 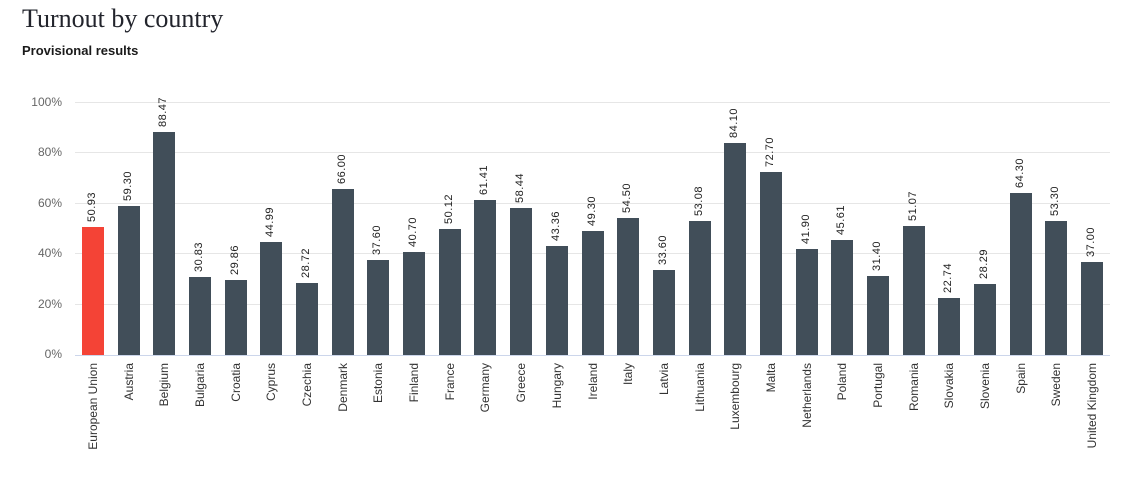 I want to click on x-axis-label: Hungary, so click(x=556, y=386).